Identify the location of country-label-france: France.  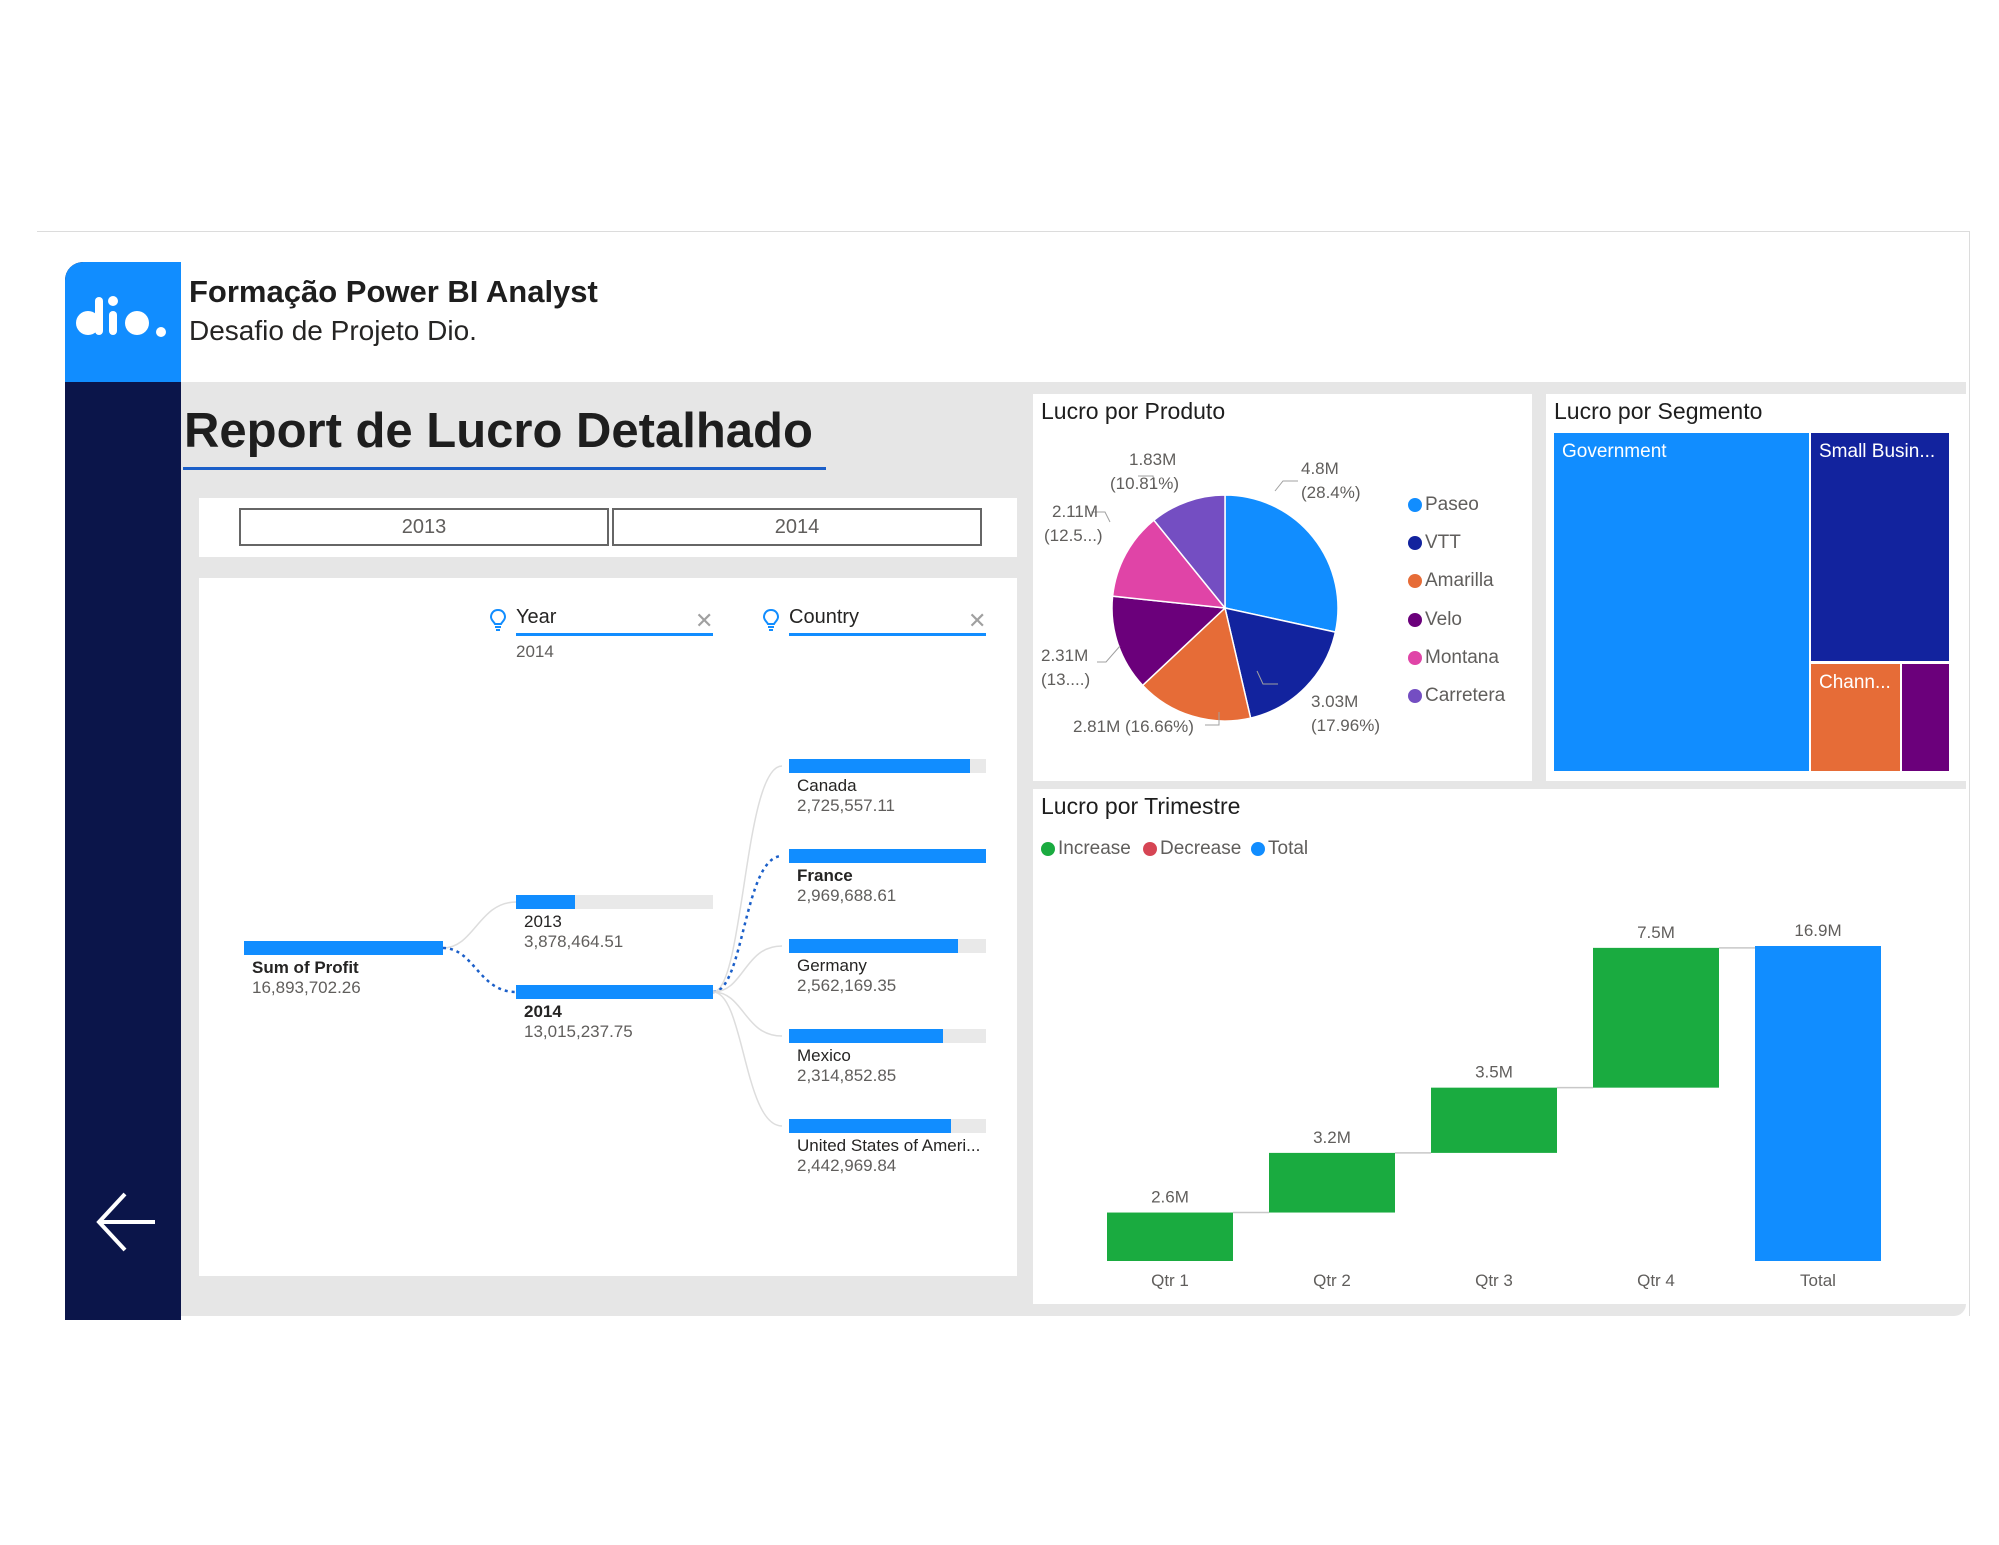
(825, 875).